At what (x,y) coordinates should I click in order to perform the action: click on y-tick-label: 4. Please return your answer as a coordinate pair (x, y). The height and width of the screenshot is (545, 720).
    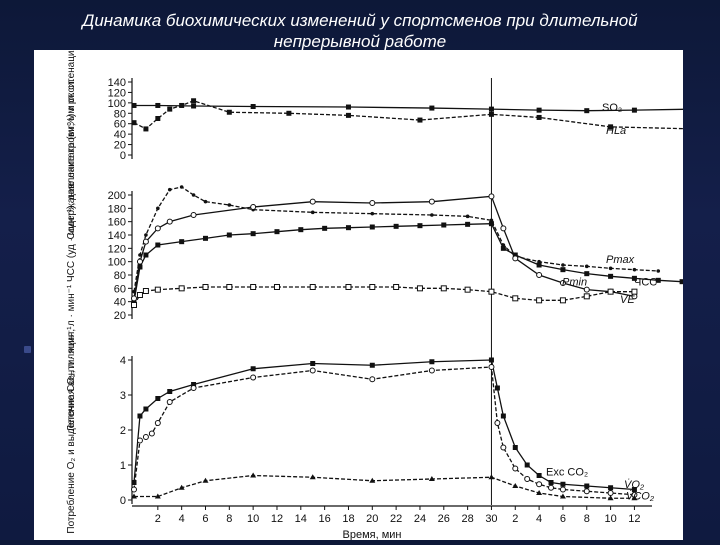
    Looking at the image, I should click on (123, 361).